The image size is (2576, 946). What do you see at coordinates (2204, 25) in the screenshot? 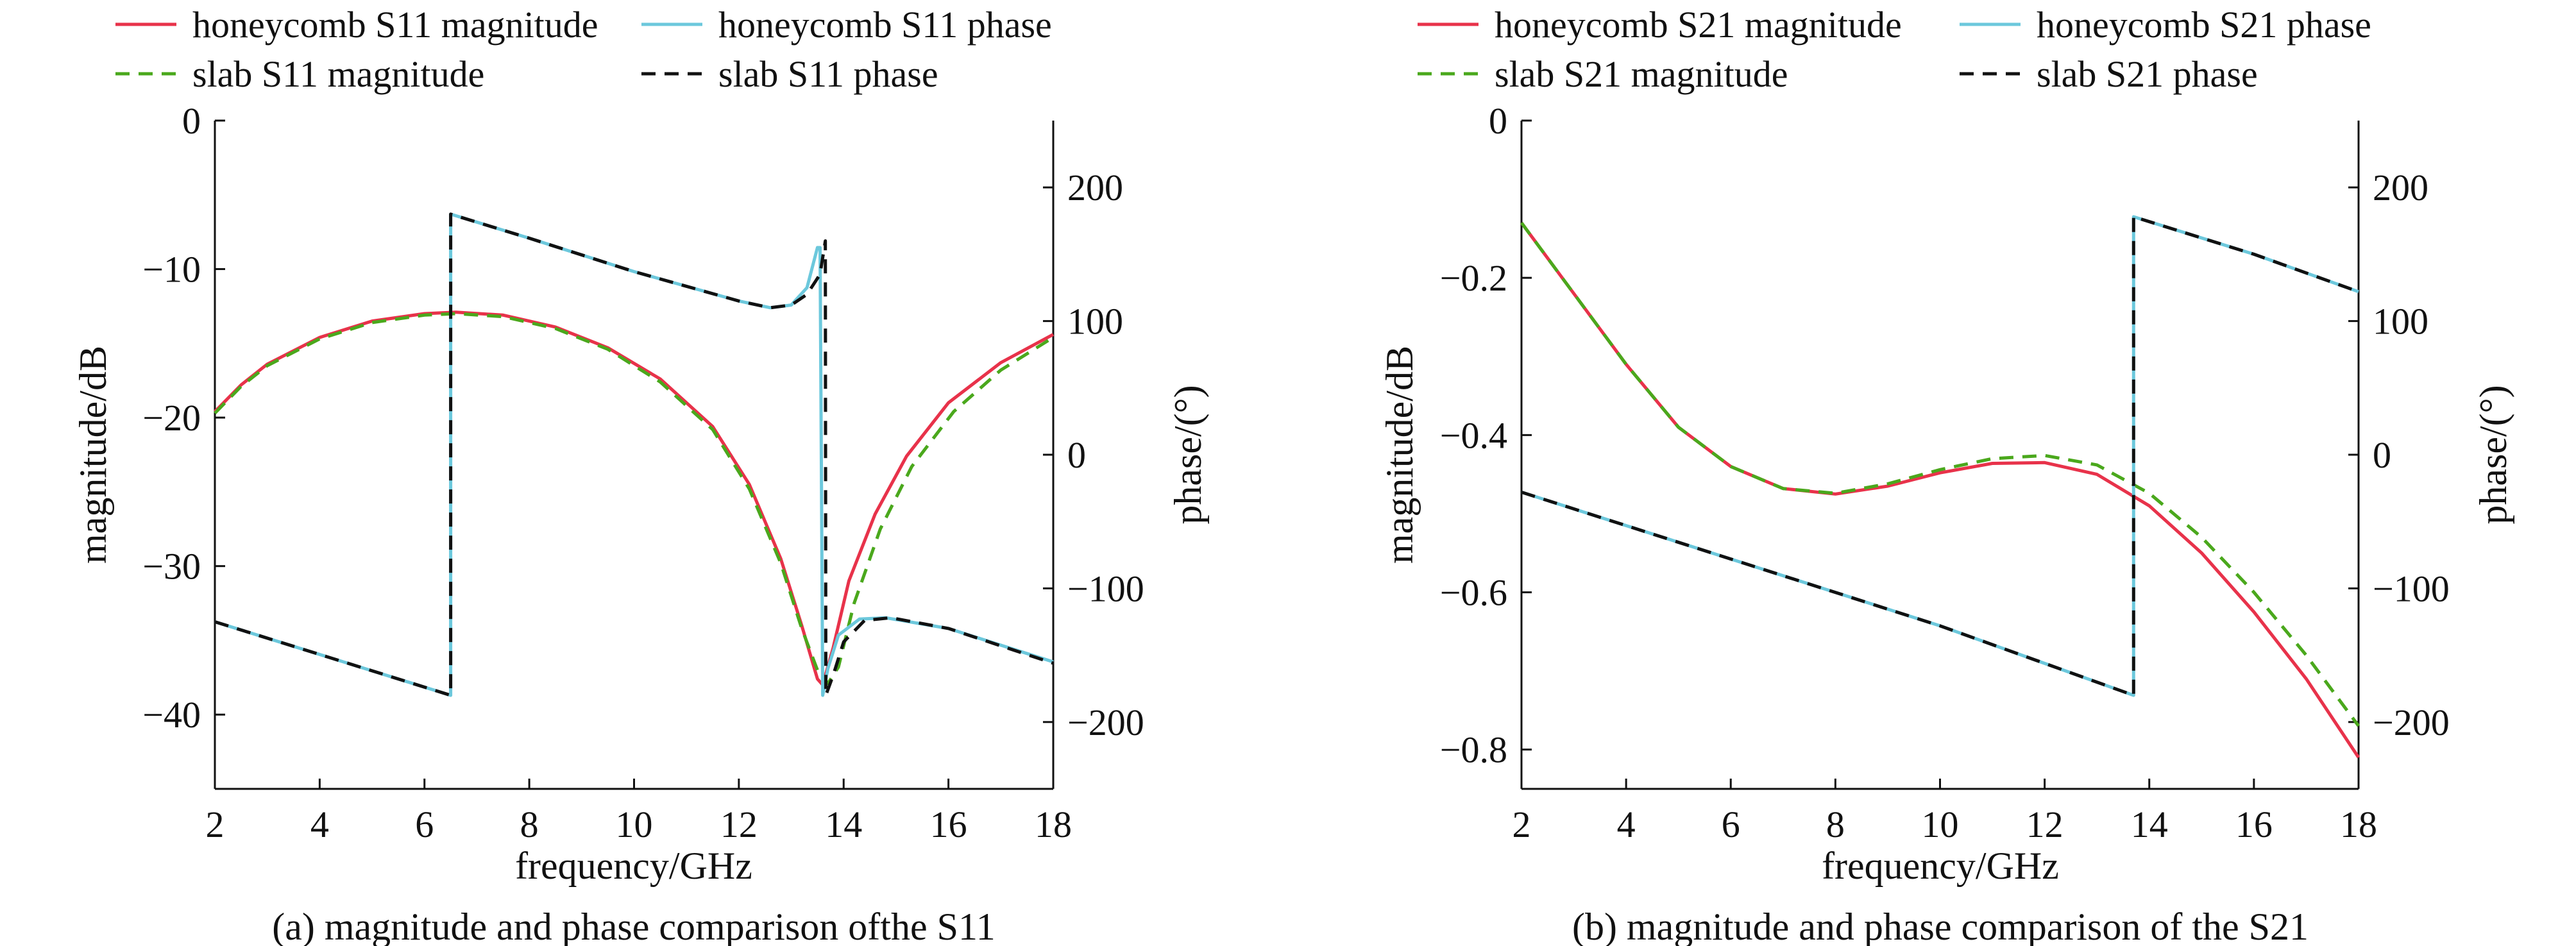
I see `legend-label: honeycomb S21 phase` at bounding box center [2204, 25].